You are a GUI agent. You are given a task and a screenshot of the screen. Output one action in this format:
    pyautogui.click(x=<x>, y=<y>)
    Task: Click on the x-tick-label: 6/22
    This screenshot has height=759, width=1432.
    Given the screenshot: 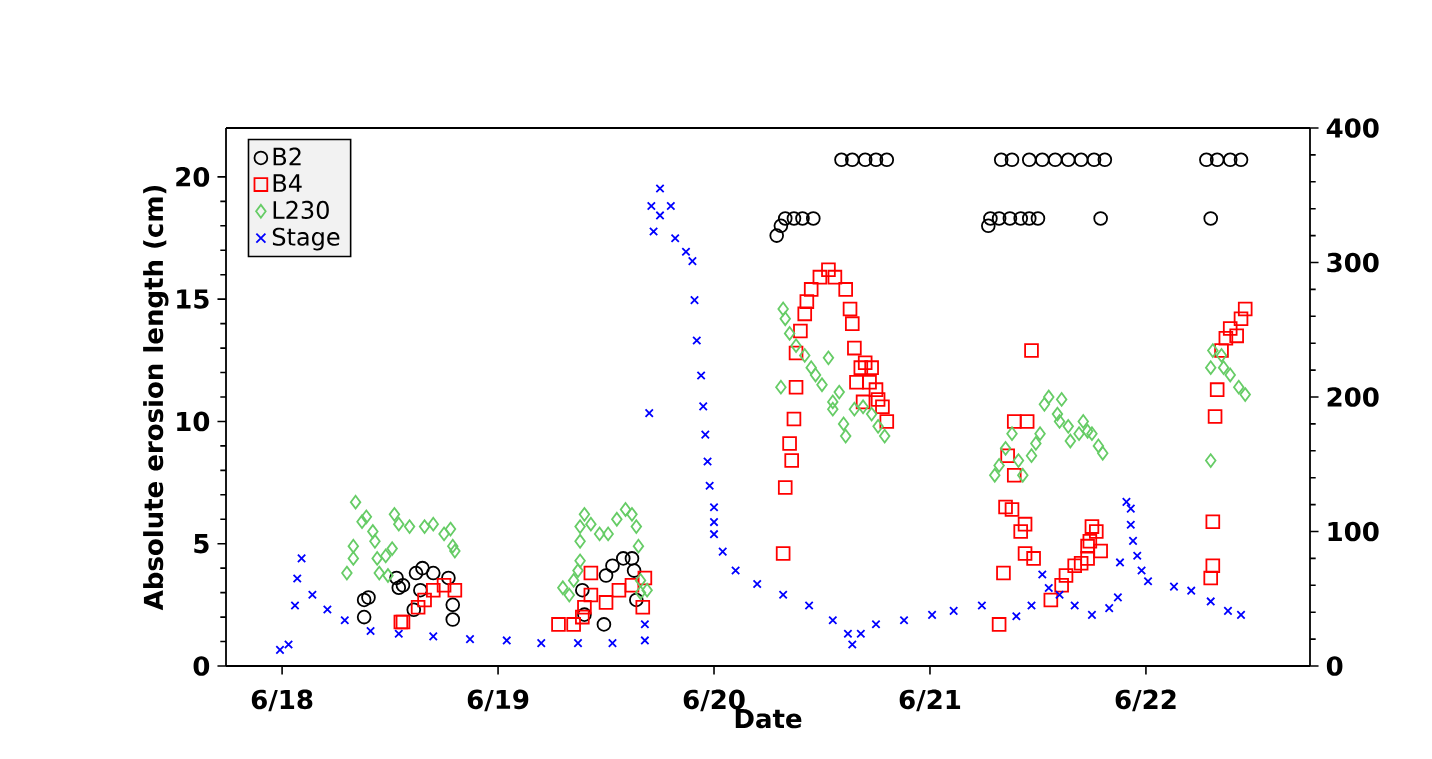 What is the action you would take?
    pyautogui.click(x=1145, y=700)
    